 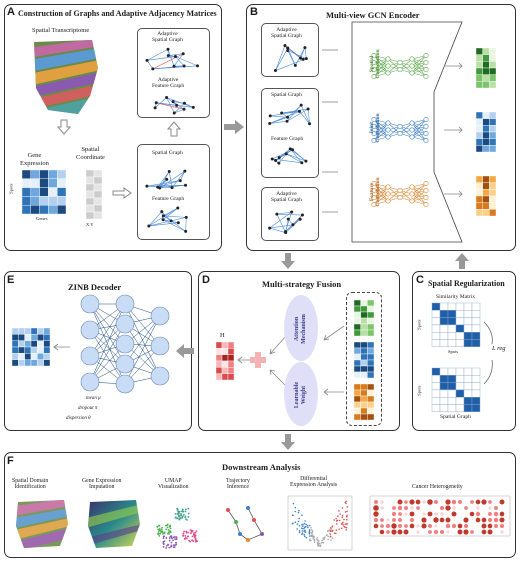 I want to click on feature-graph-label-a: Feature Graph, so click(x=168, y=199).